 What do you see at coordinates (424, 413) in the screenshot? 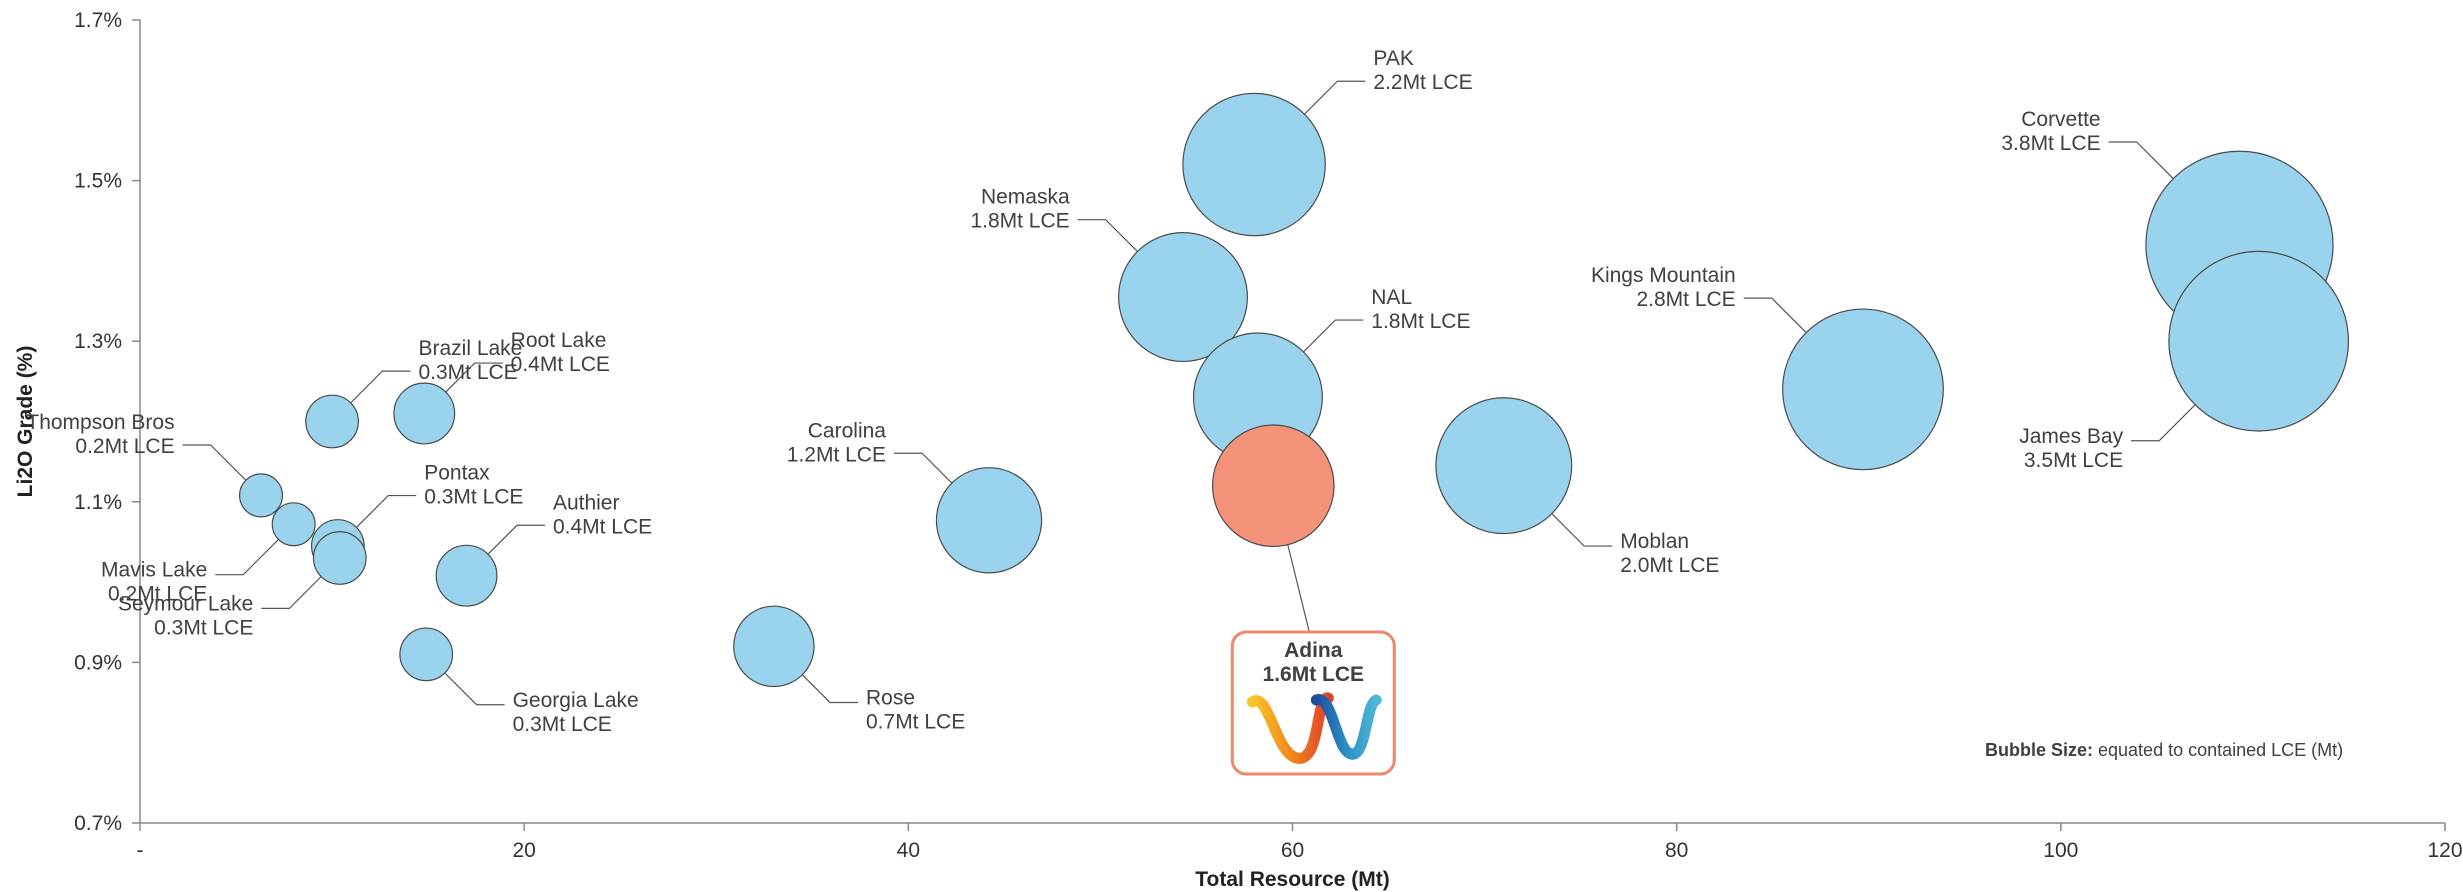
I see `bubble-root-lake` at bounding box center [424, 413].